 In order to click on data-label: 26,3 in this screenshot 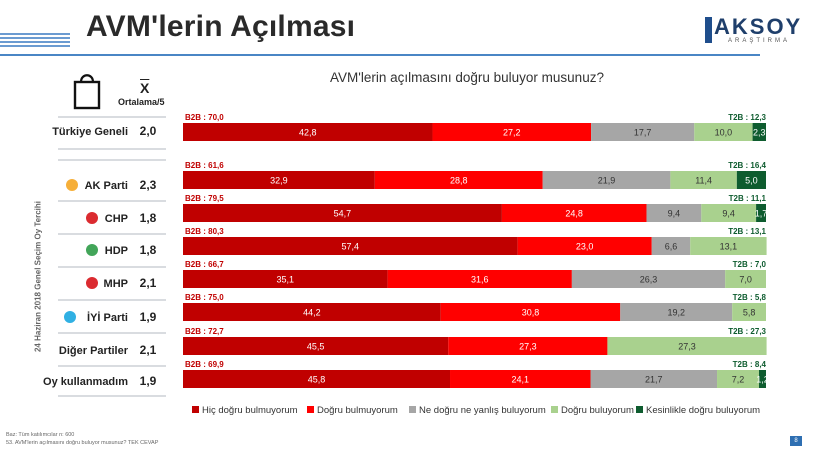, I will do `click(649, 280)`.